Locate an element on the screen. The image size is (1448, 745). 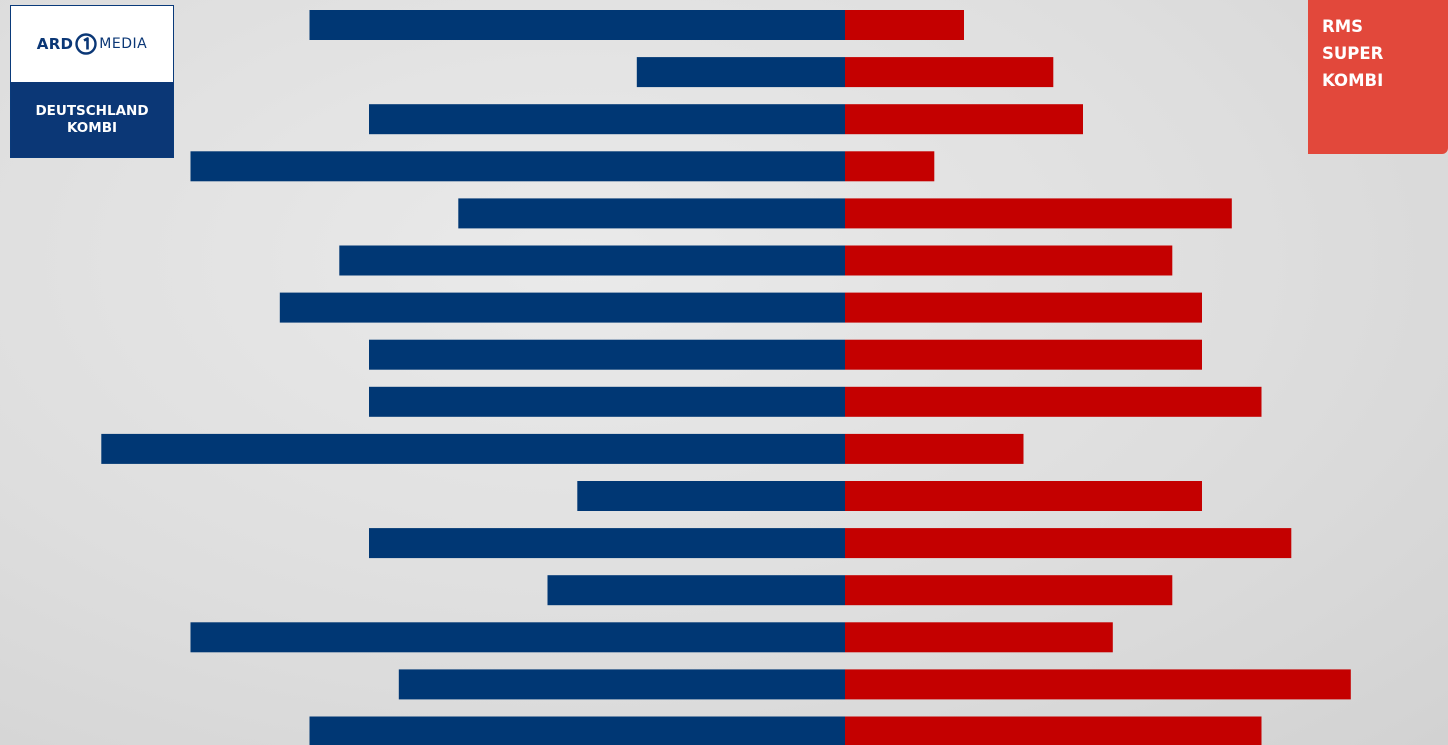
rms-super-kombi-line2: SUPER is located at coordinates (1353, 53).